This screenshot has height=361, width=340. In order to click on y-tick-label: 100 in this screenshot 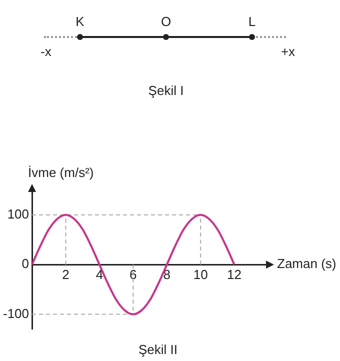, I will do `click(18, 214)`.